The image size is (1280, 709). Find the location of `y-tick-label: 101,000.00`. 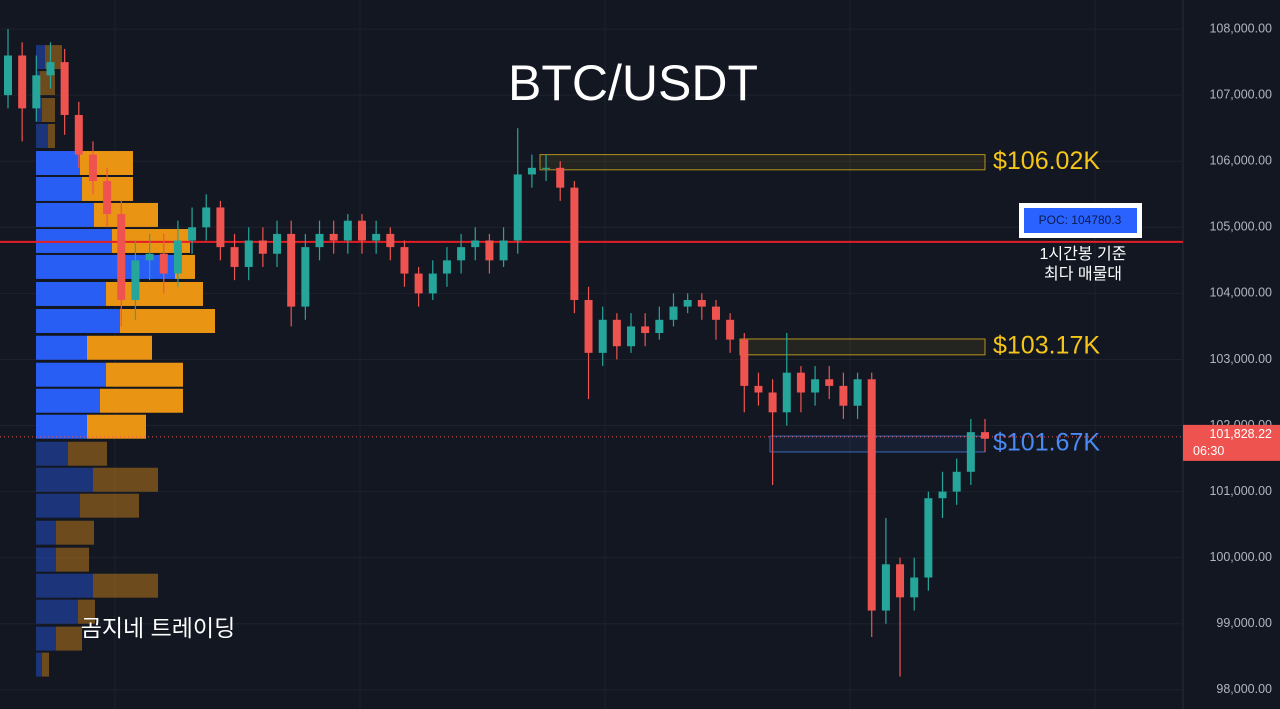

y-tick-label: 101,000.00 is located at coordinates (1240, 491).